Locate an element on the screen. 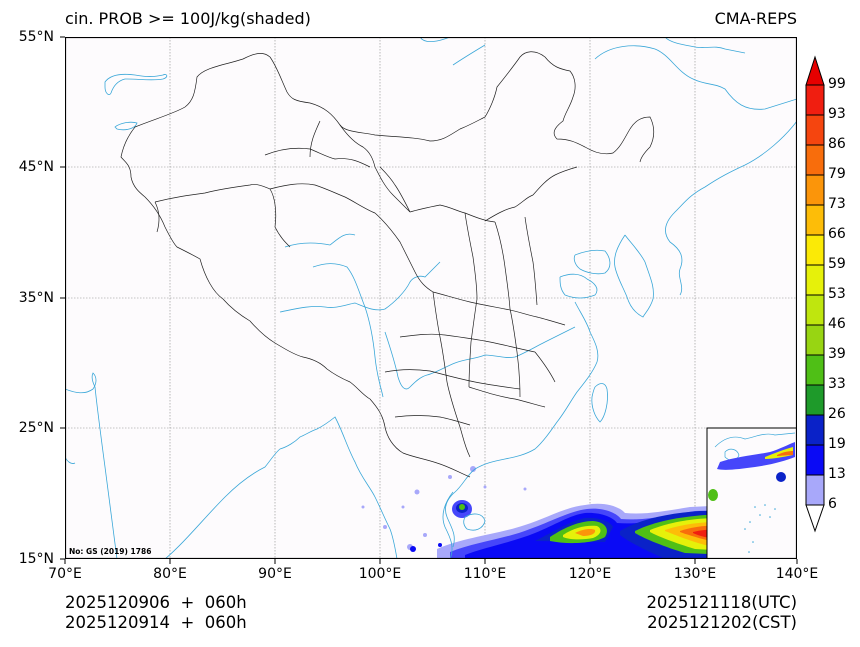 This screenshot has height=647, width=860. colorbar-tick: 86 is located at coordinates (837, 144).